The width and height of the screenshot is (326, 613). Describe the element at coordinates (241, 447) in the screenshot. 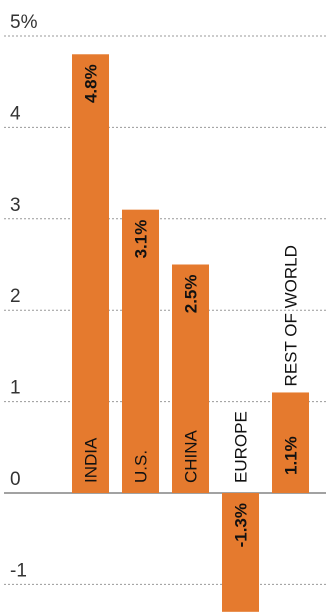

I see `category-label: EUROPE` at that location.